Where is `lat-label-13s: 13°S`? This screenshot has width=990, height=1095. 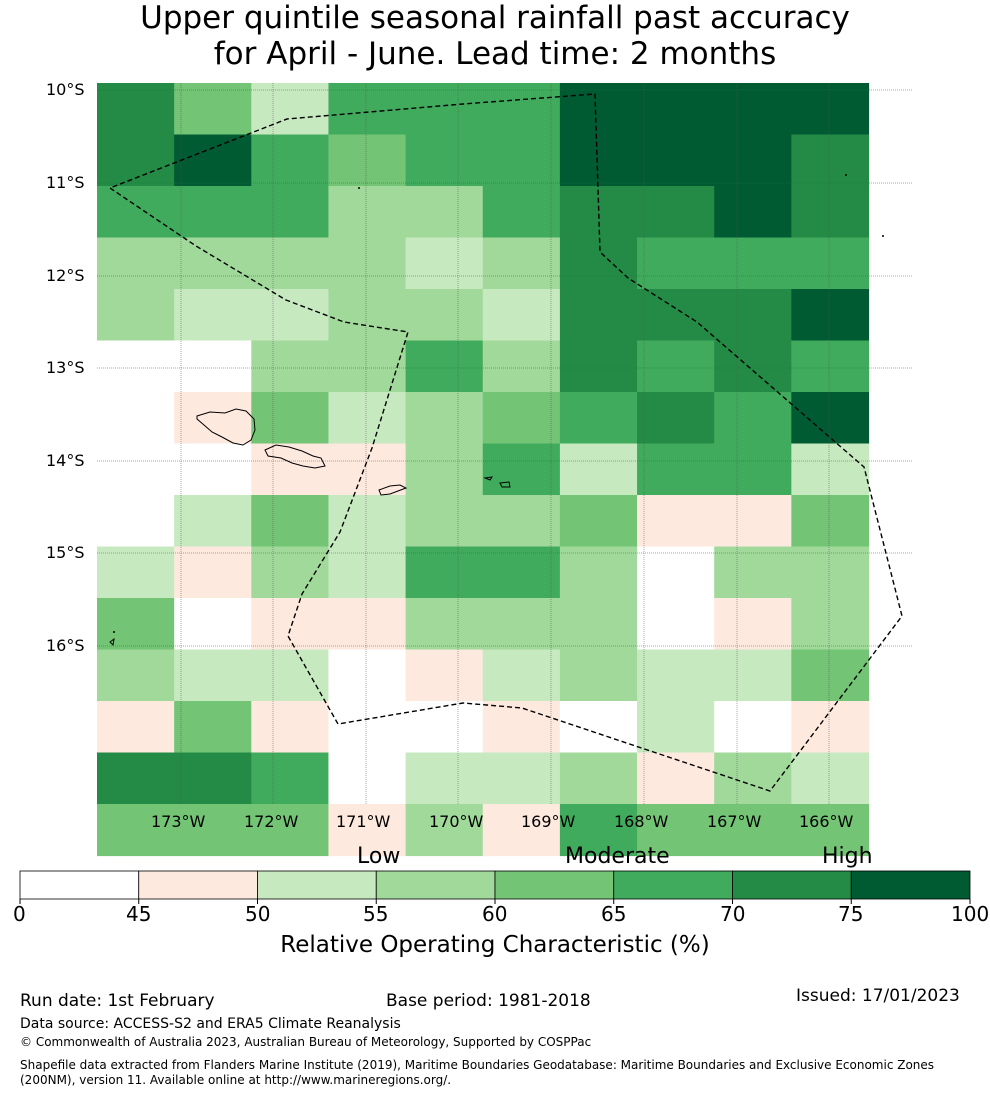 lat-label-13s: 13°S is located at coordinates (65, 367).